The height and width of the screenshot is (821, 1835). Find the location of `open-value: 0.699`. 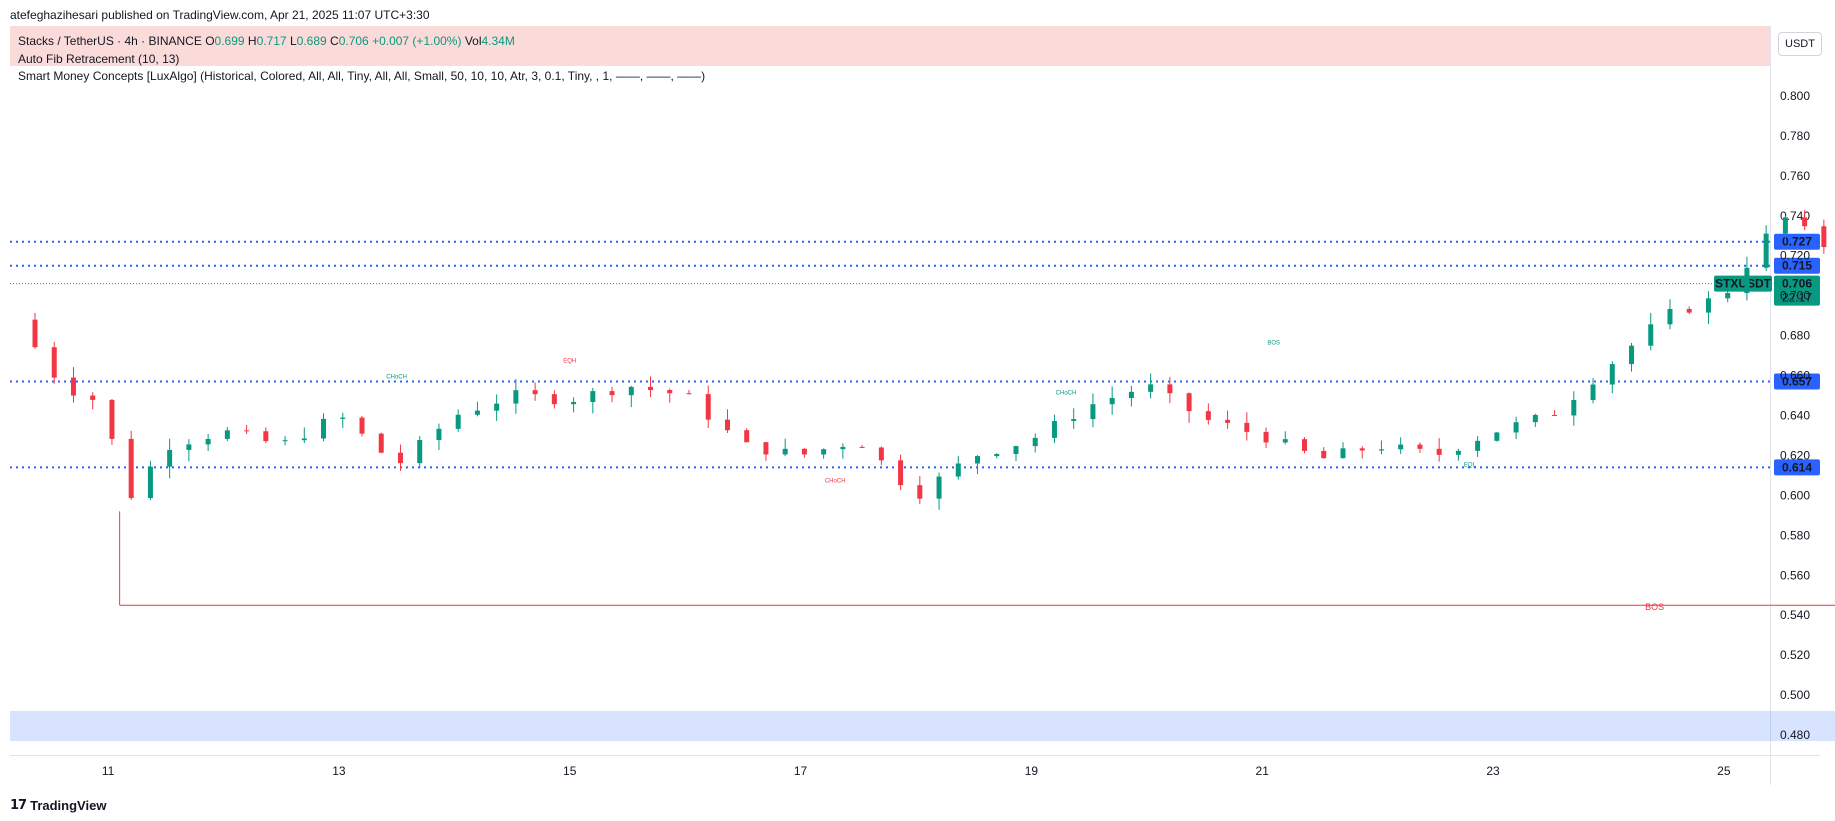

open-value: 0.699 is located at coordinates (229, 41).